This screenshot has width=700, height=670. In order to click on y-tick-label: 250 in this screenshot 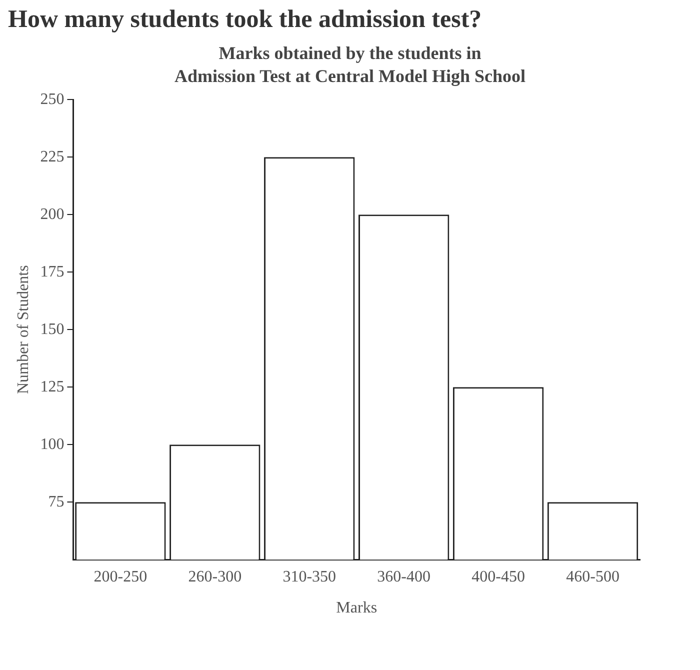, I will do `click(52, 99)`.